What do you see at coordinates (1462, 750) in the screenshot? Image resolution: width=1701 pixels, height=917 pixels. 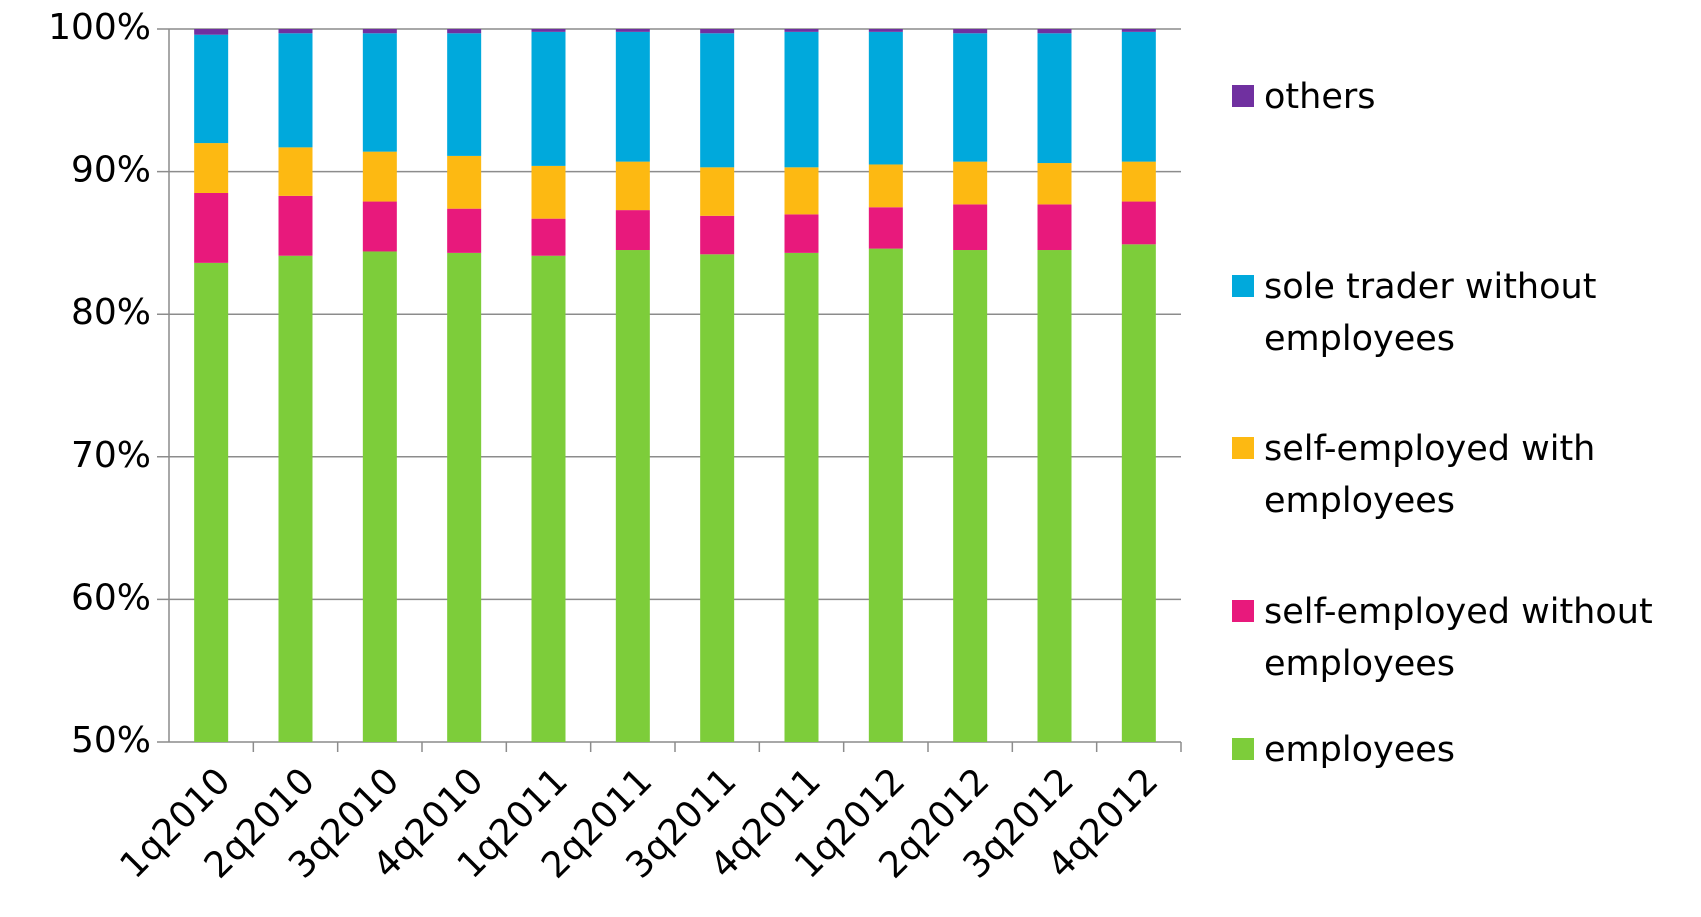 I see `legend-entry: employees` at bounding box center [1462, 750].